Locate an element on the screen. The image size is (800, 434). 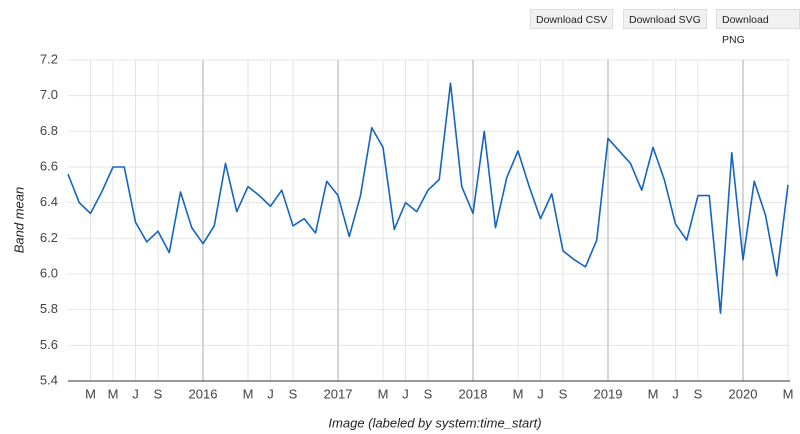
y-tick-label: 6.8 is located at coordinates (49, 130).